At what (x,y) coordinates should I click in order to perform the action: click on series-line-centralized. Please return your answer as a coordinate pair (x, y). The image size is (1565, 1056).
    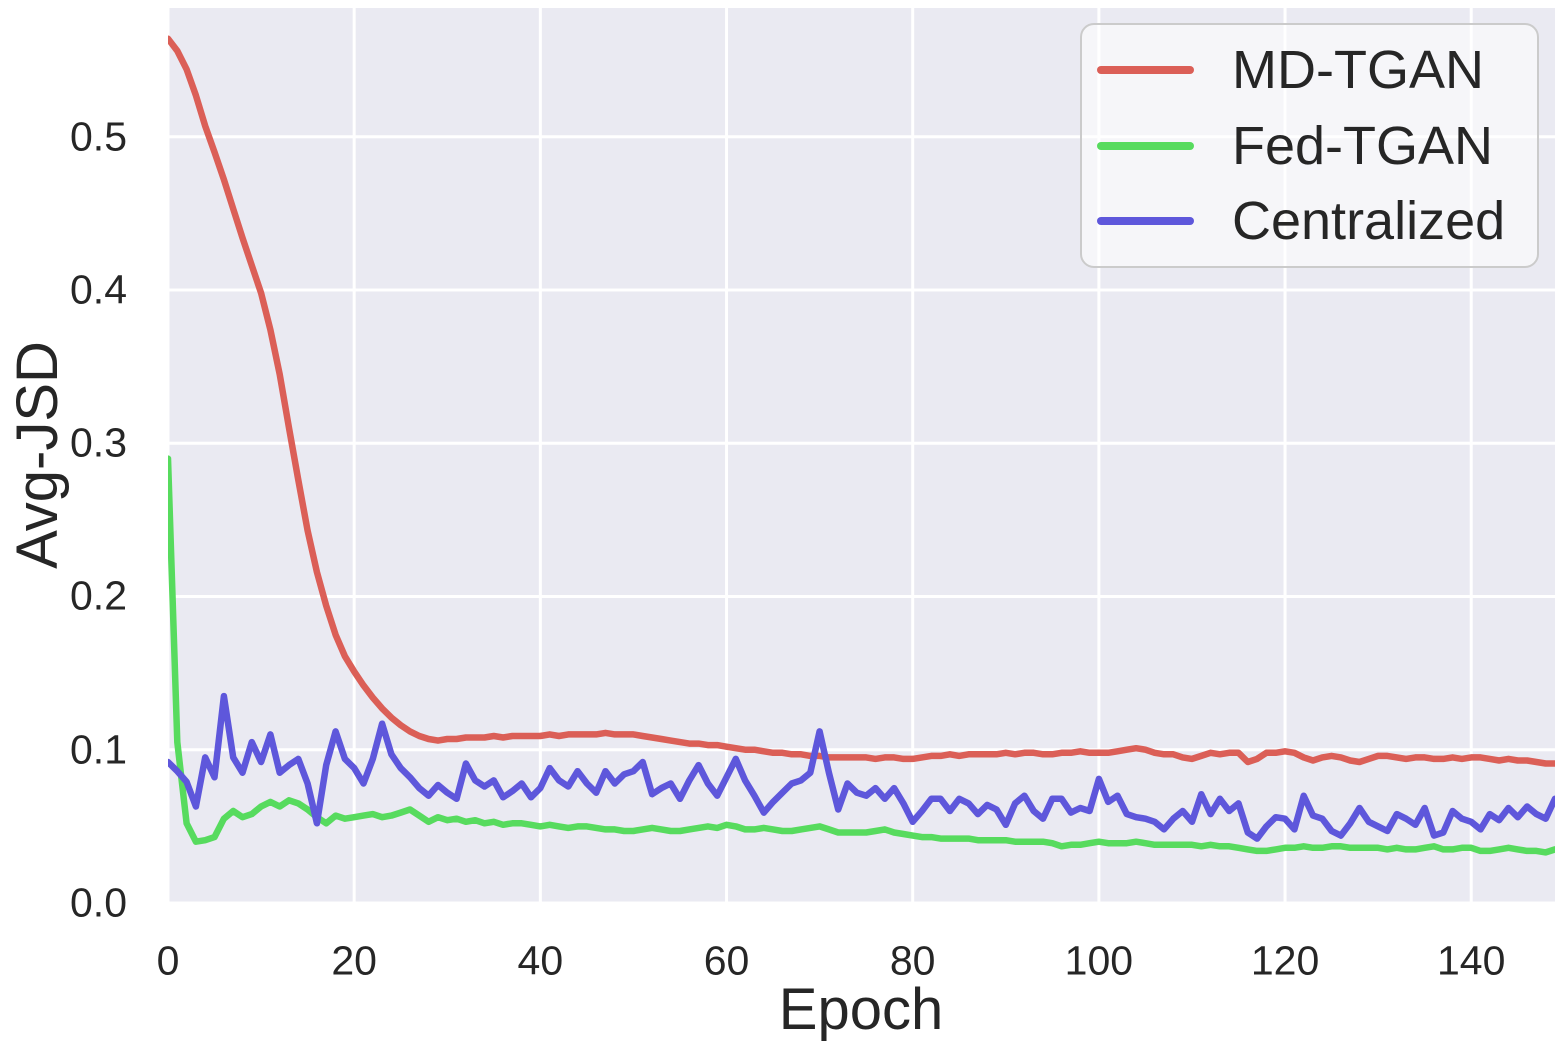
    Looking at the image, I should click on (861, 767).